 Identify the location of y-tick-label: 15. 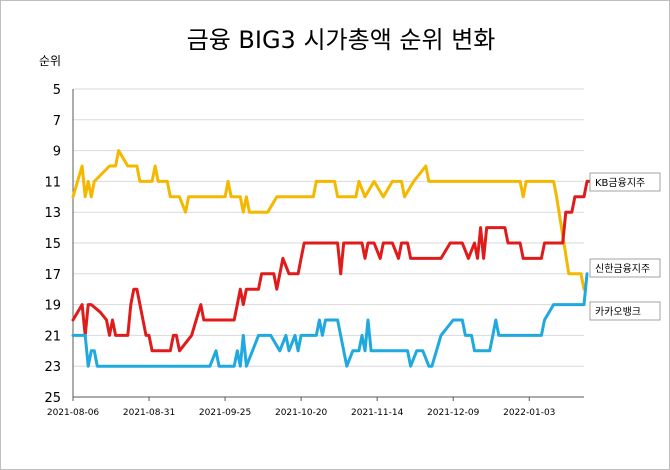
(52, 244).